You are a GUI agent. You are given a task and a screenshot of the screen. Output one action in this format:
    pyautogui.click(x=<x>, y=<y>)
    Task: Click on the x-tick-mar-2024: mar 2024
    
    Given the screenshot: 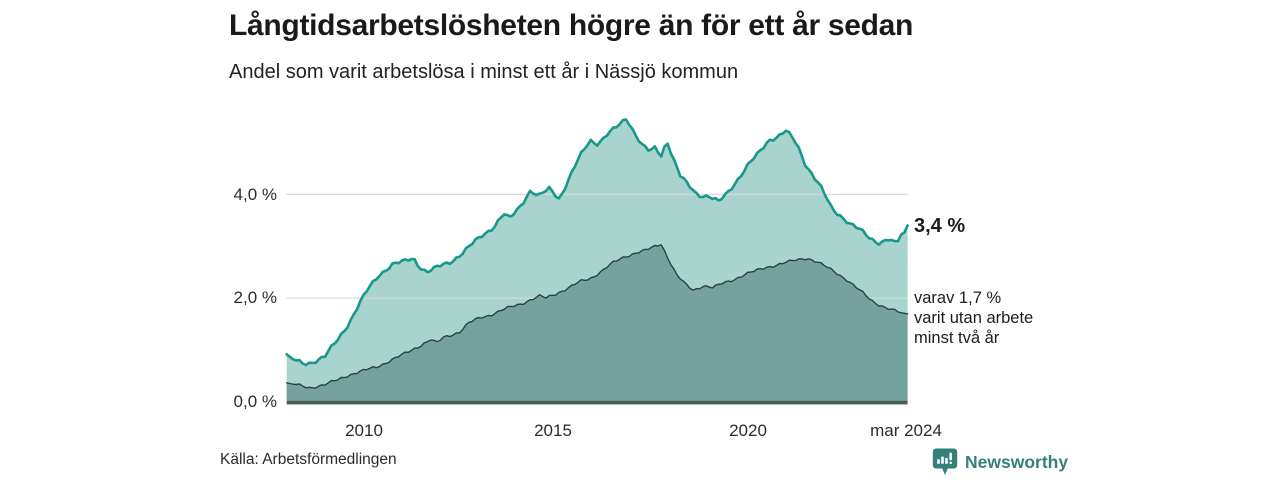 What is the action you would take?
    pyautogui.click(x=906, y=430)
    